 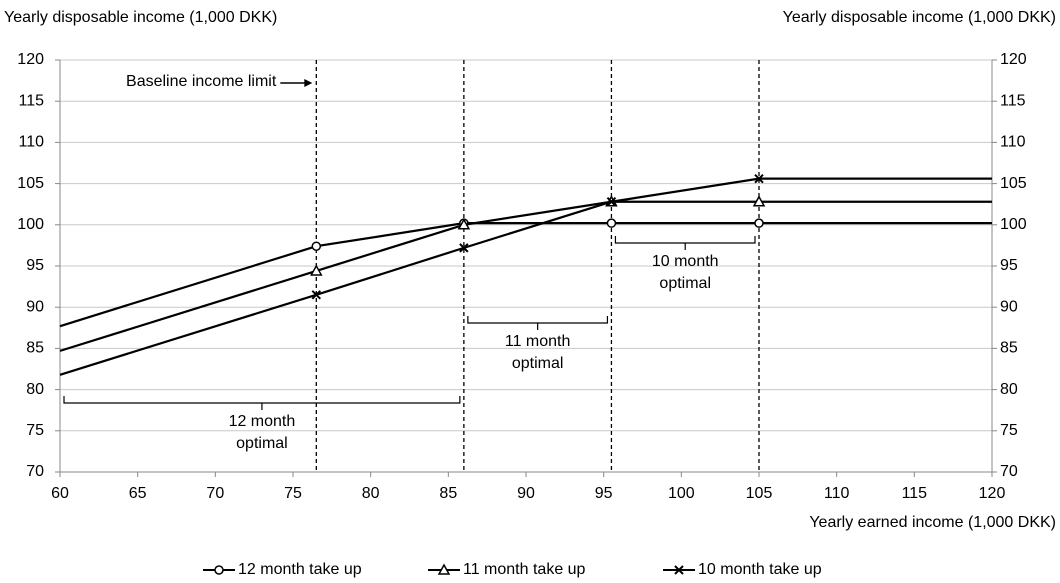 What do you see at coordinates (35, 389) in the screenshot?
I see `y-tick-label: 80` at bounding box center [35, 389].